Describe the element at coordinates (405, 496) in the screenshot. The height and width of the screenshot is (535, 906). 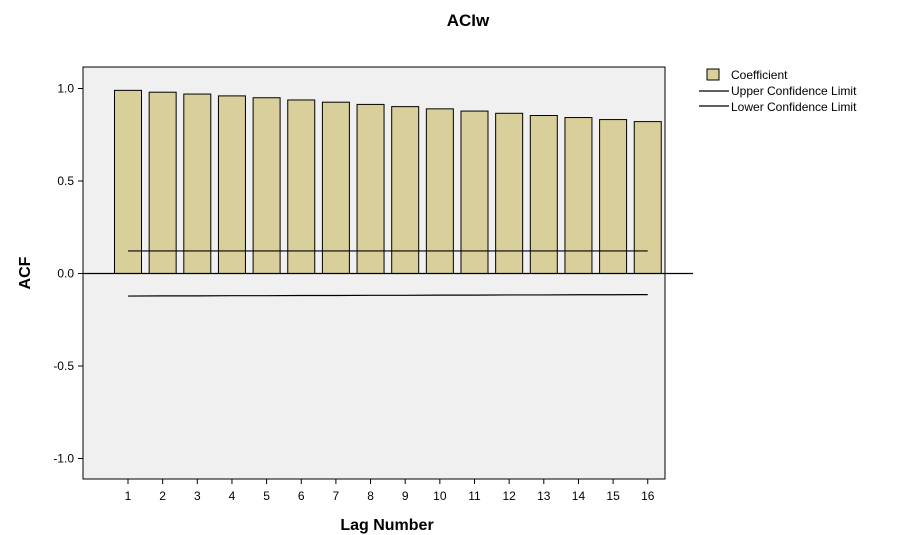
I see `x-tick-label: 9` at that location.